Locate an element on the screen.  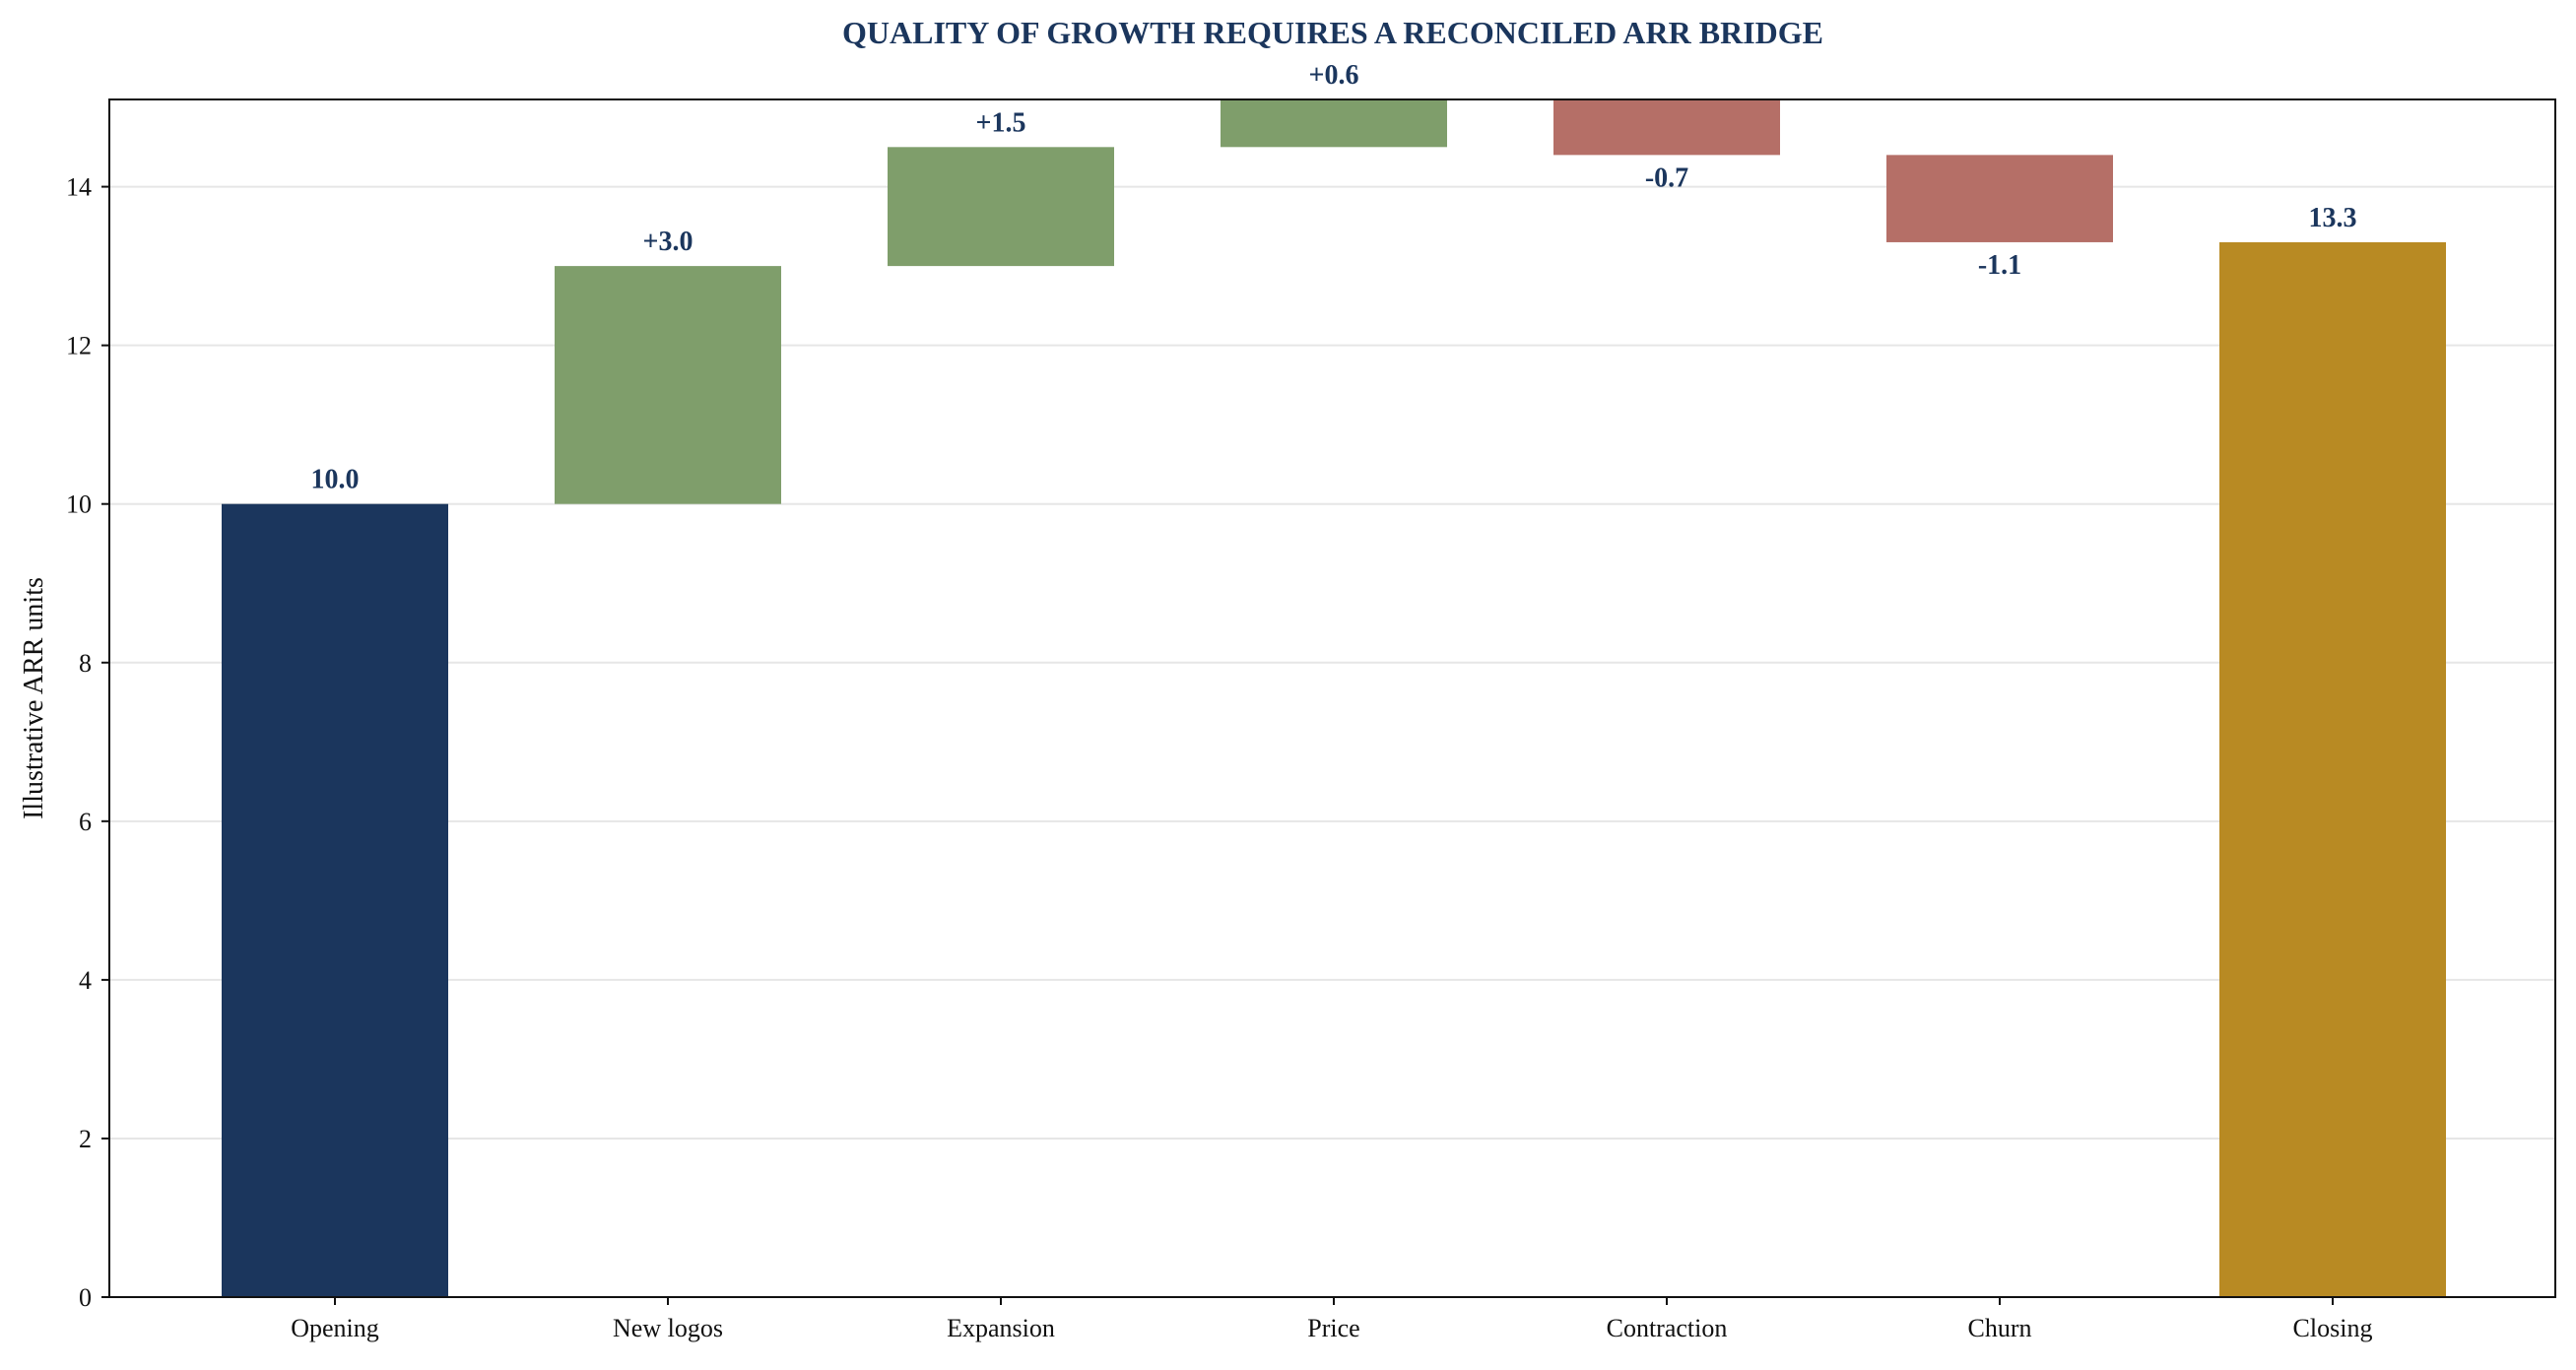
bar-opening is located at coordinates (335, 900).